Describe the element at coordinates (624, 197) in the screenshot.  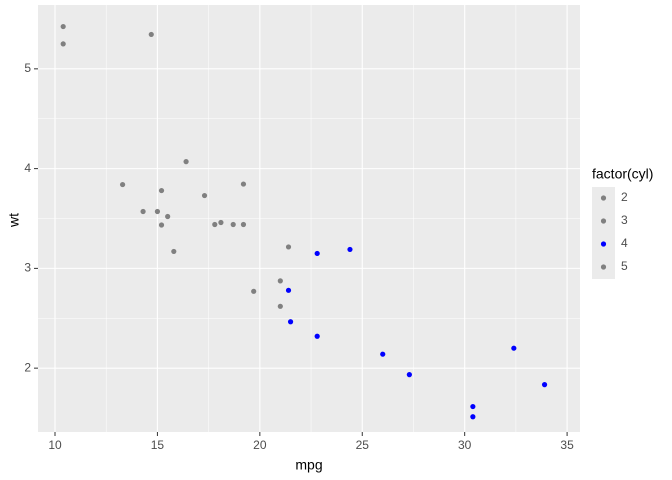
I see `legend-label: 2` at that location.